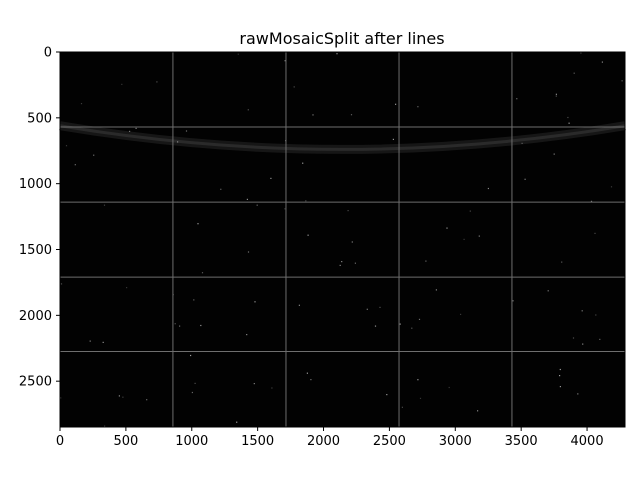 Image resolution: width=640 pixels, height=480 pixels. I want to click on arc-glow-core, so click(342, 137).